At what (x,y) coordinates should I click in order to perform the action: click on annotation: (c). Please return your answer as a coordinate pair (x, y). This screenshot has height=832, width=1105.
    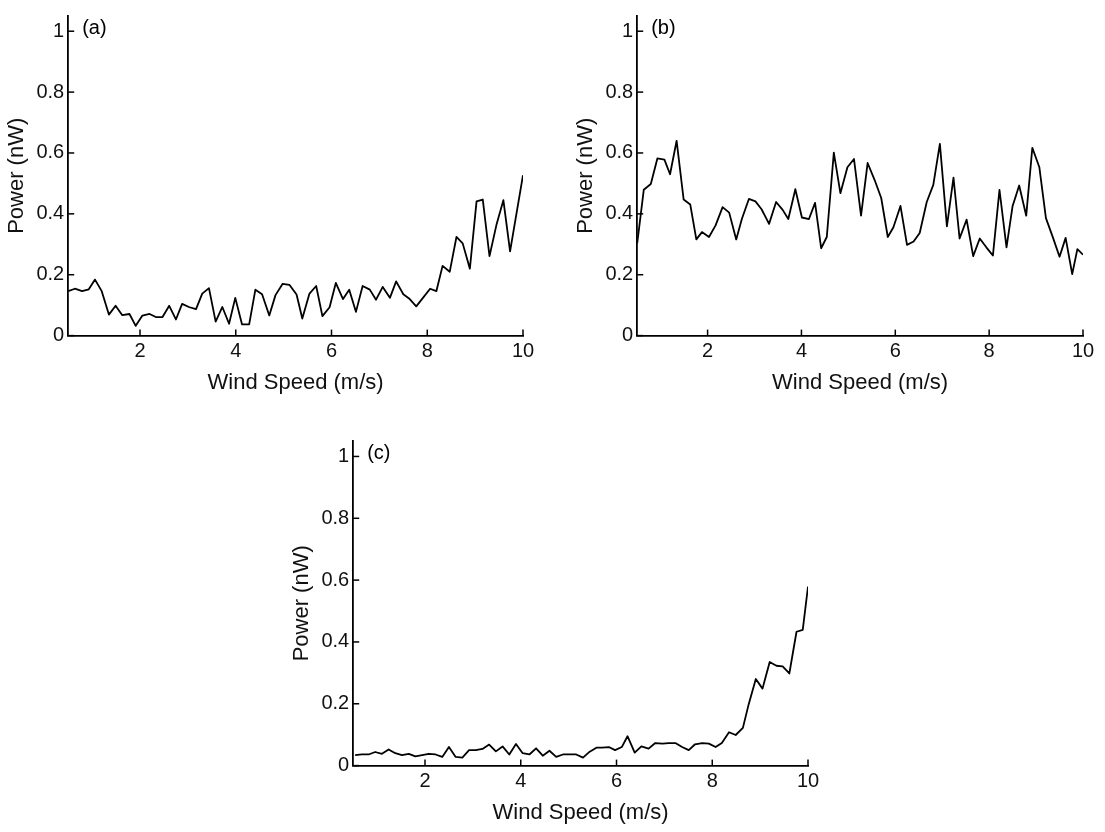
    Looking at the image, I should click on (379, 451).